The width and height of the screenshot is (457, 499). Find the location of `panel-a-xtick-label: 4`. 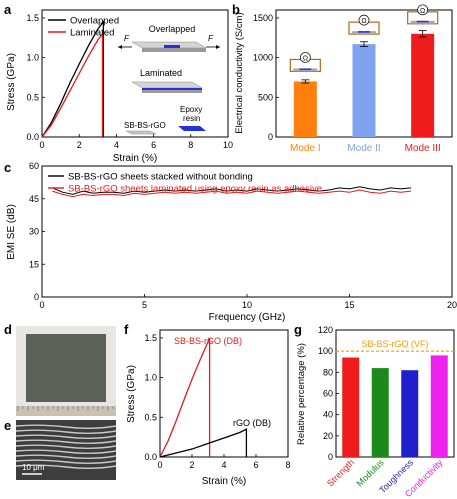

panel-a-xtick-label: 4 is located at coordinates (116, 145).